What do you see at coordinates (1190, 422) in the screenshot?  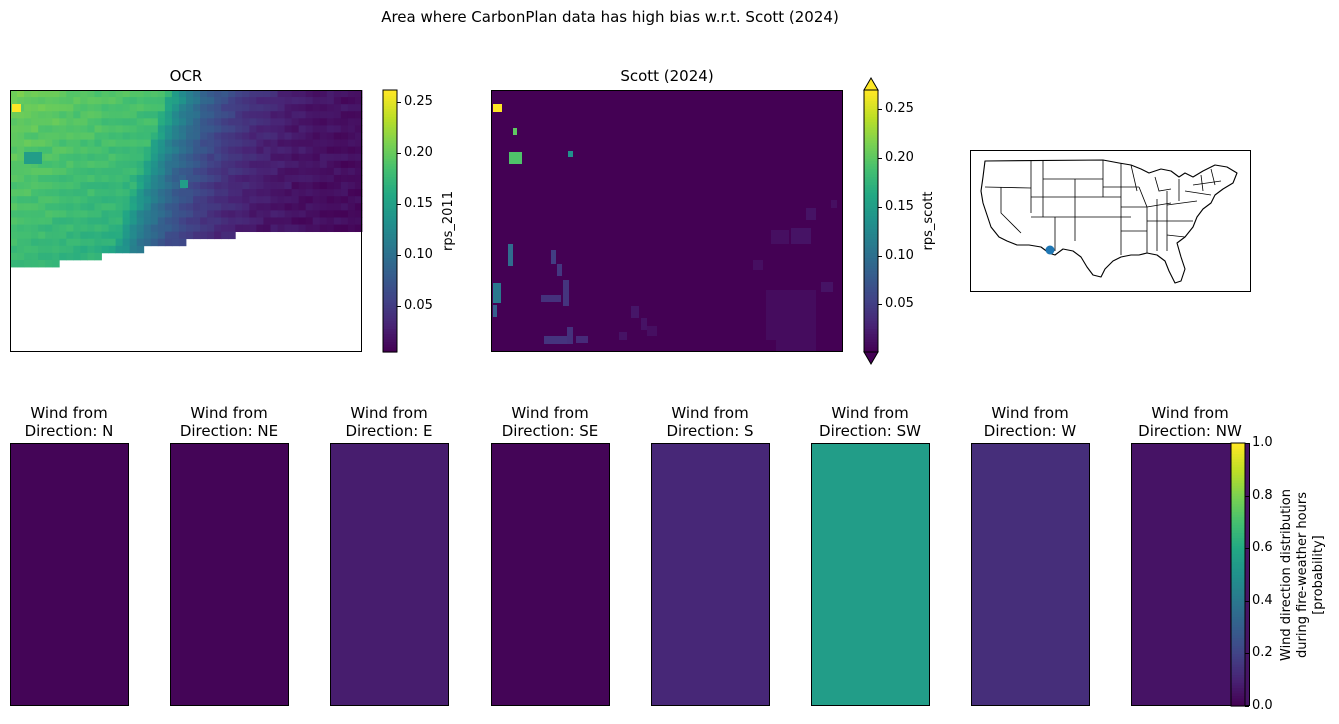 I see `wind-panel-title: Wind from Direction: NW` at bounding box center [1190, 422].